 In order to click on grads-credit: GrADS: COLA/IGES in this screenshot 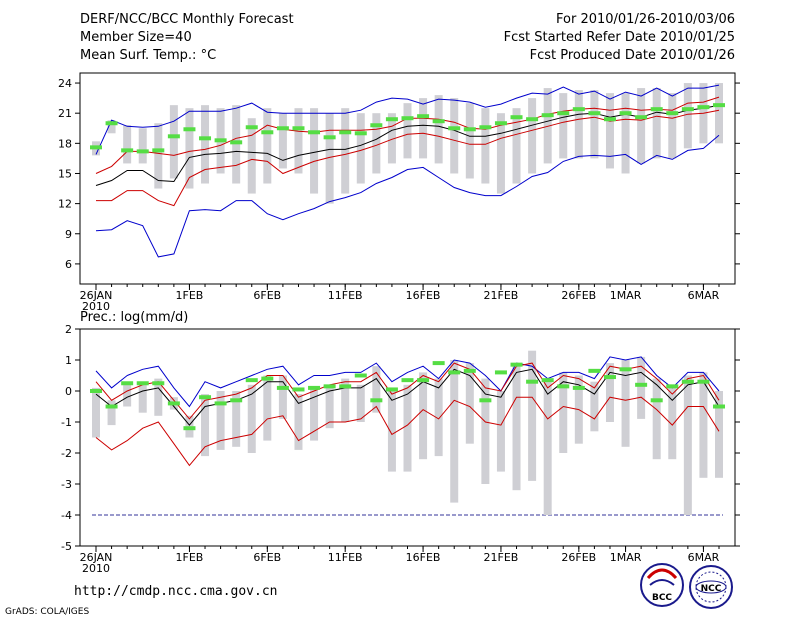, I will do `click(47, 612)`.